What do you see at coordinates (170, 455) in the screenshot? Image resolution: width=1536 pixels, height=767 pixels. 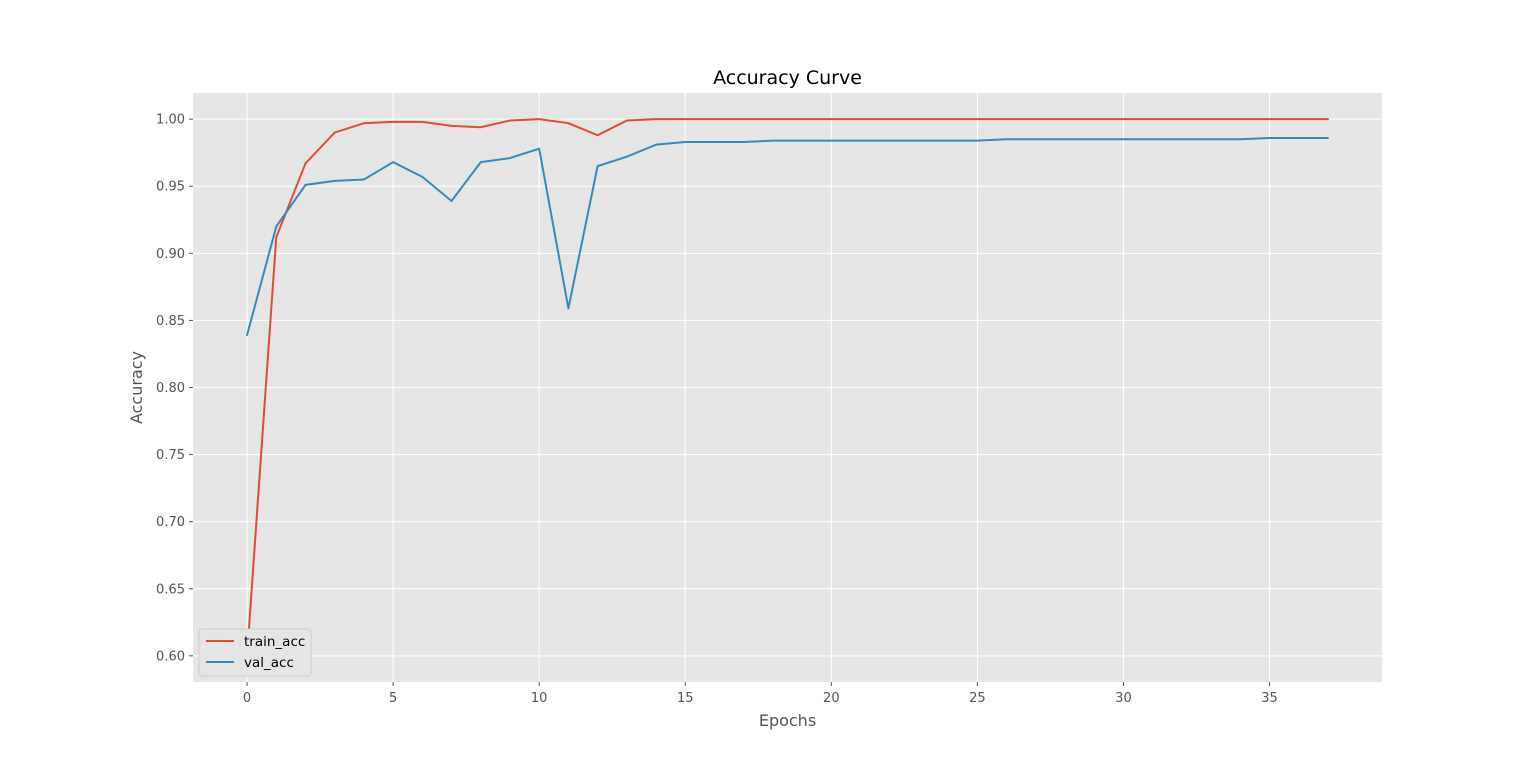 I see `y-tick-label: 0.75` at bounding box center [170, 455].